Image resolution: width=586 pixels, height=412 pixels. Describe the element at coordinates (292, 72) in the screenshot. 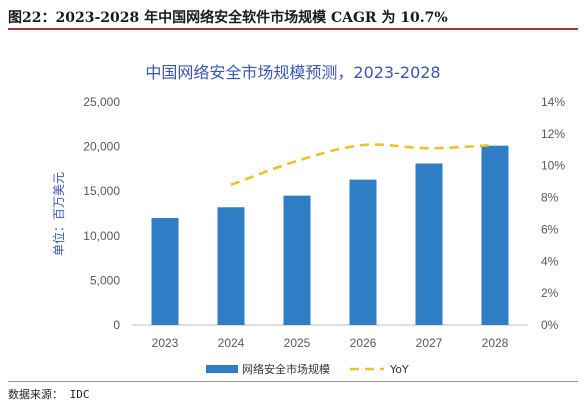

I see `chart-title: 中国网络安全市场规模预测，2023-2028` at that location.